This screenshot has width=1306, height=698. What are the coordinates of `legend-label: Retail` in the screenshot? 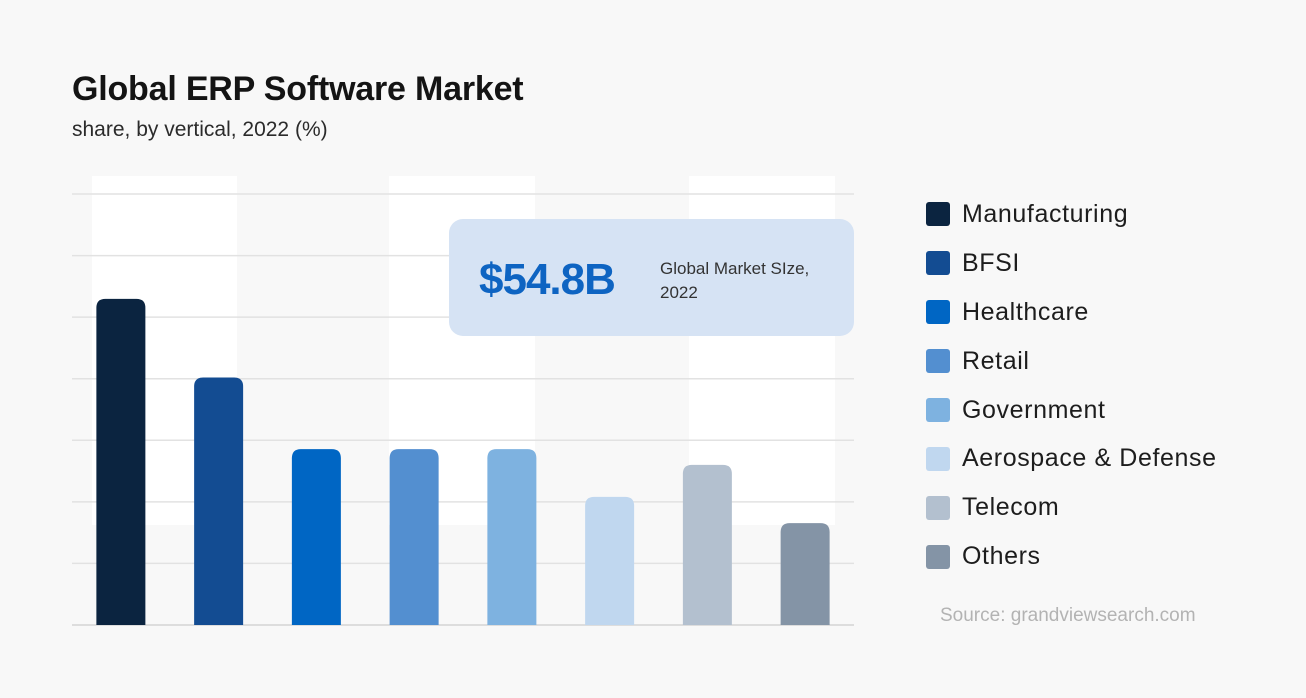 It's located at (996, 360).